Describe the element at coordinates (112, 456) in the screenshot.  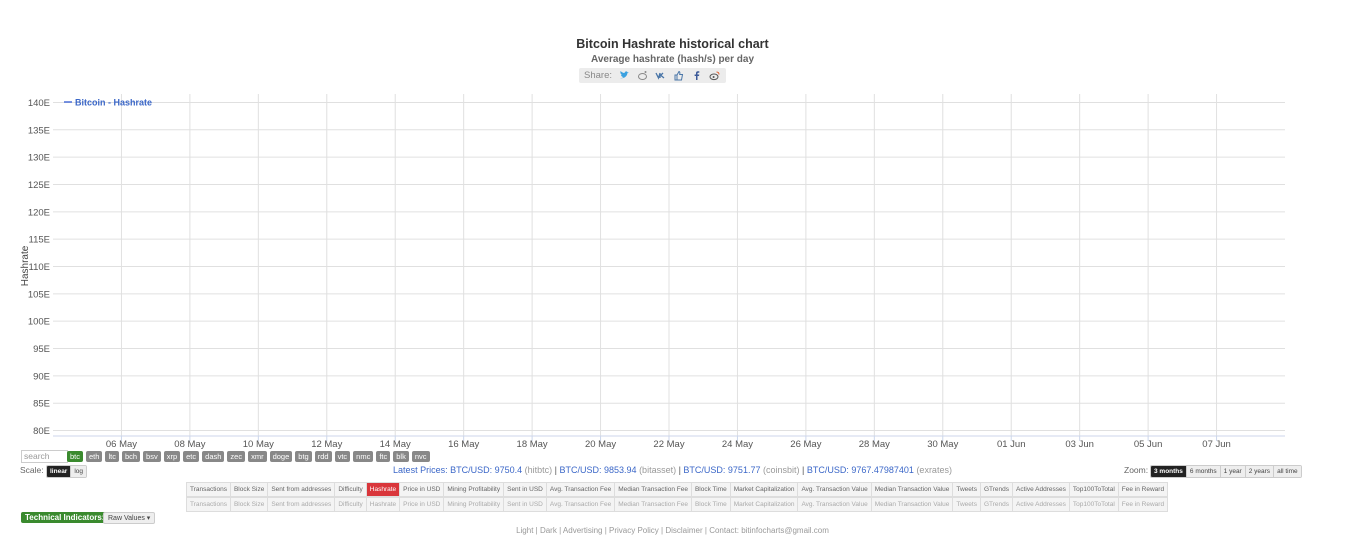
I see `coin-ltc-button: ltc` at that location.